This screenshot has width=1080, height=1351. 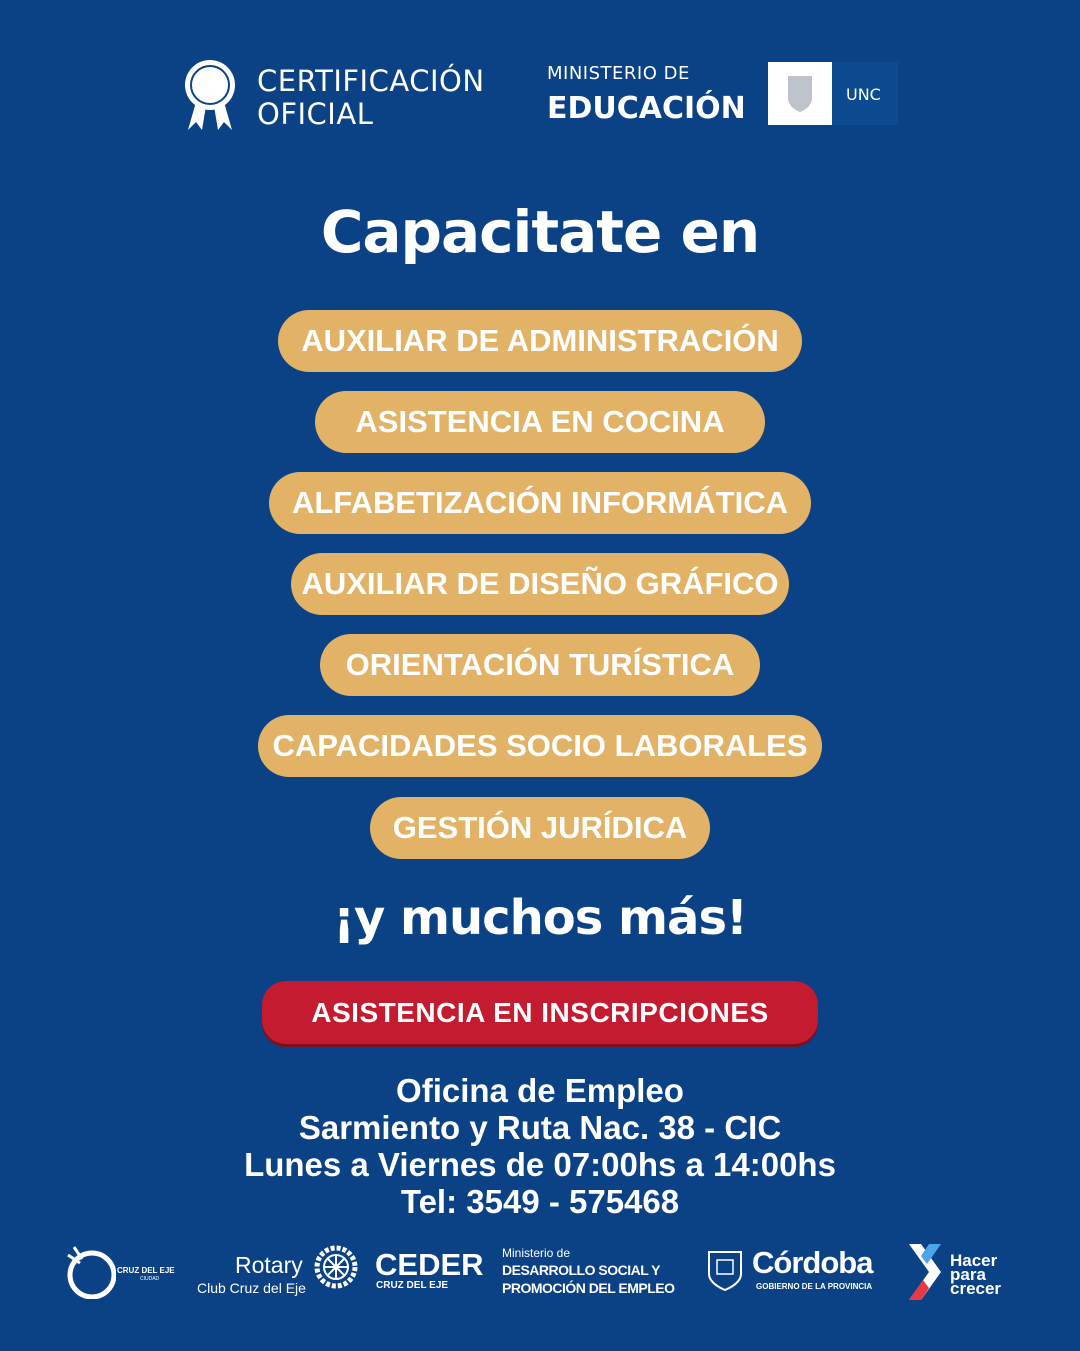 I want to click on unc-label: UNC, so click(x=863, y=94).